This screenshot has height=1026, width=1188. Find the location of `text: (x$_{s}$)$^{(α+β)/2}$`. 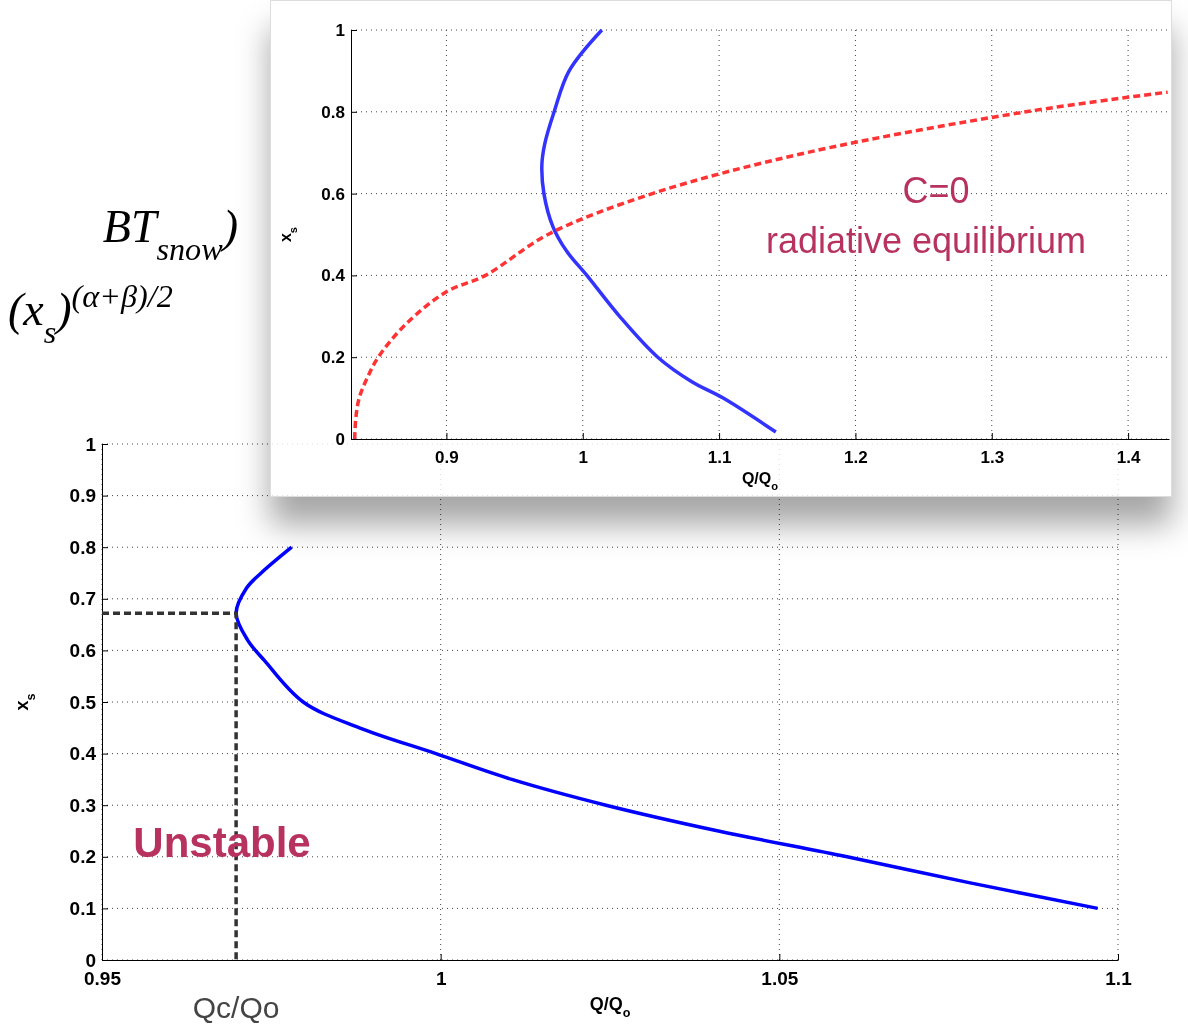

text: (x$_{s}$)$^{(α+β)/2}$ is located at coordinates (90, 314).